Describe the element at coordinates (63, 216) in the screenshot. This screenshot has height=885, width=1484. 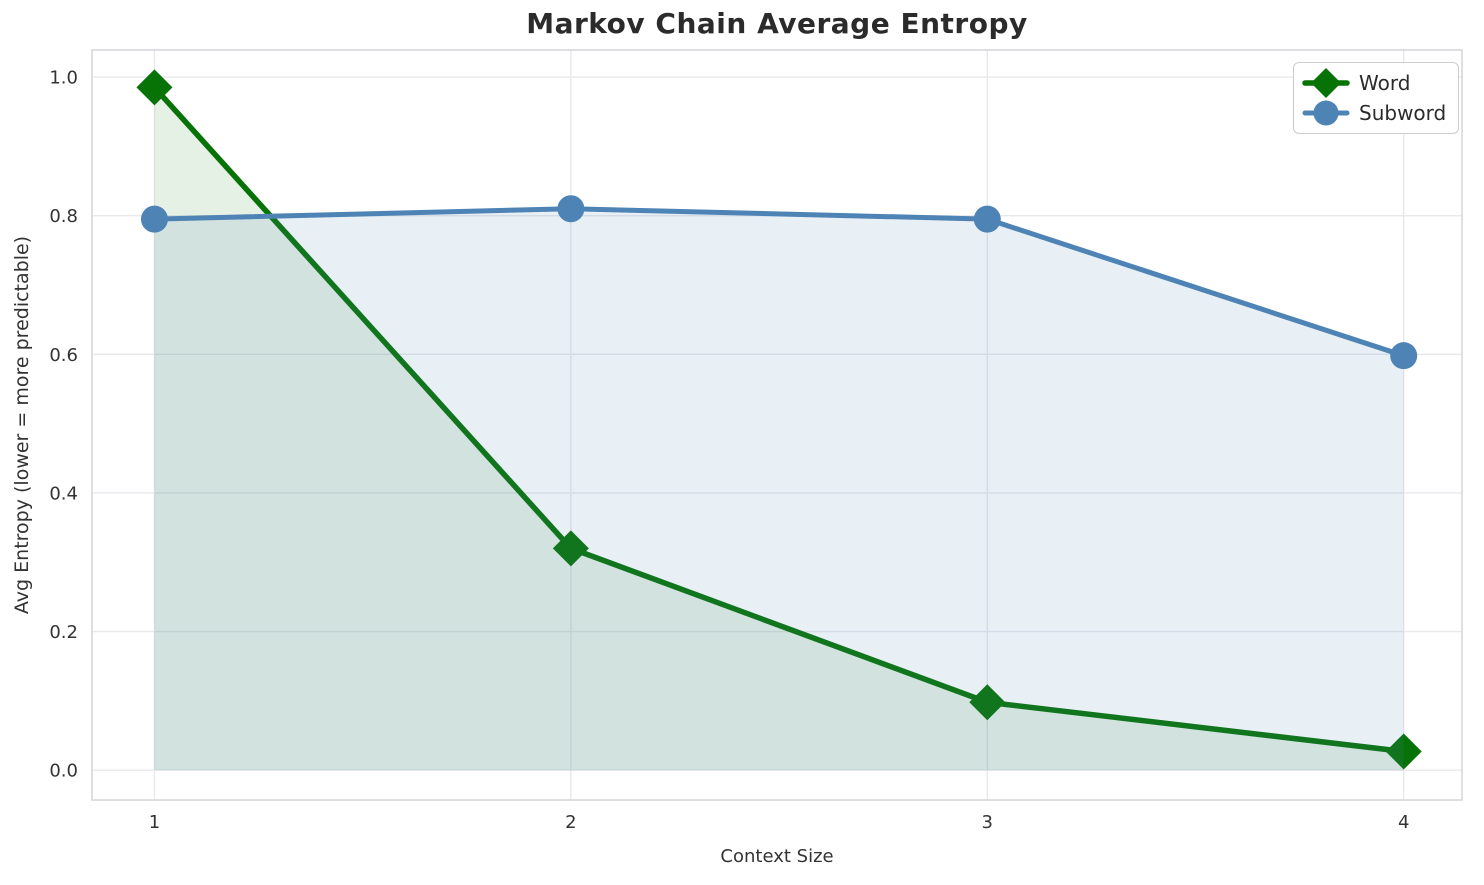
I see `y-tick-label: 0.8` at that location.